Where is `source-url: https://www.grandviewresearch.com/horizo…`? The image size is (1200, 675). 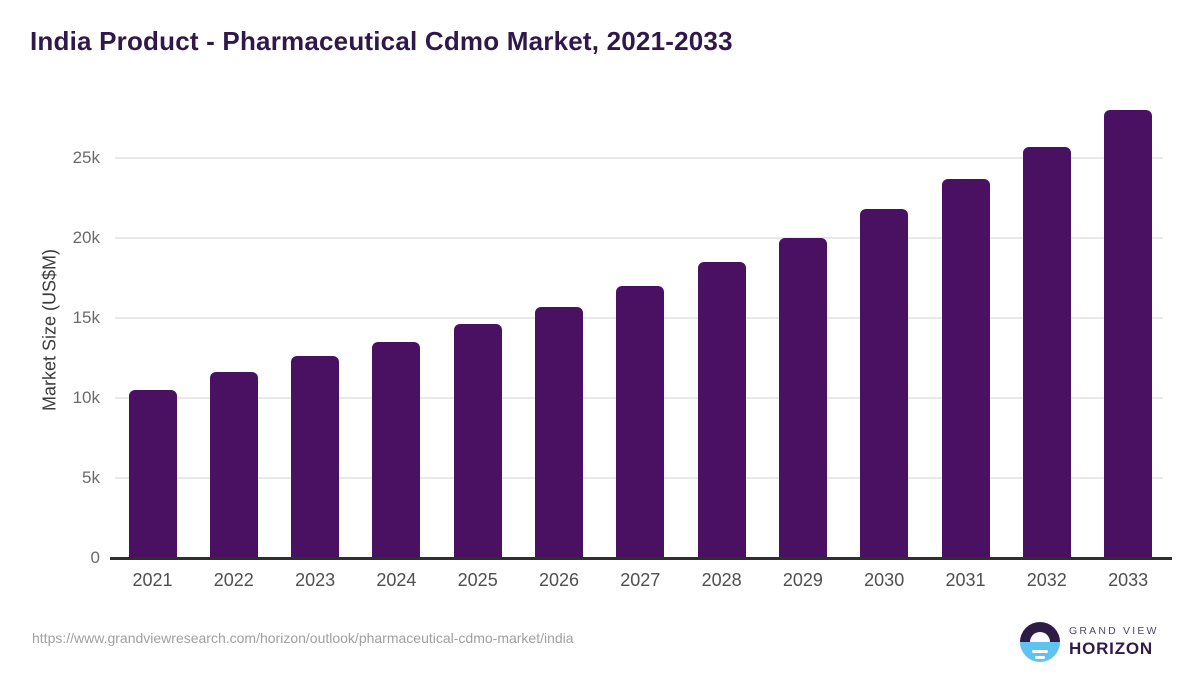
source-url: https://www.grandviewresearch.com/horizo… is located at coordinates (303, 638).